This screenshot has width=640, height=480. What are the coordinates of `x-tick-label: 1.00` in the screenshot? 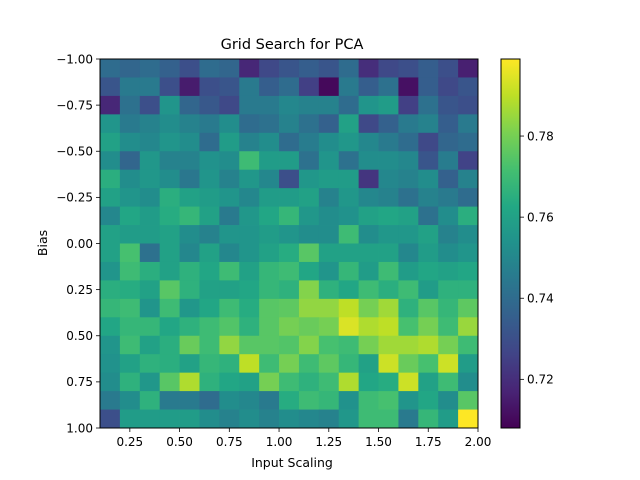 It's located at (279, 442).